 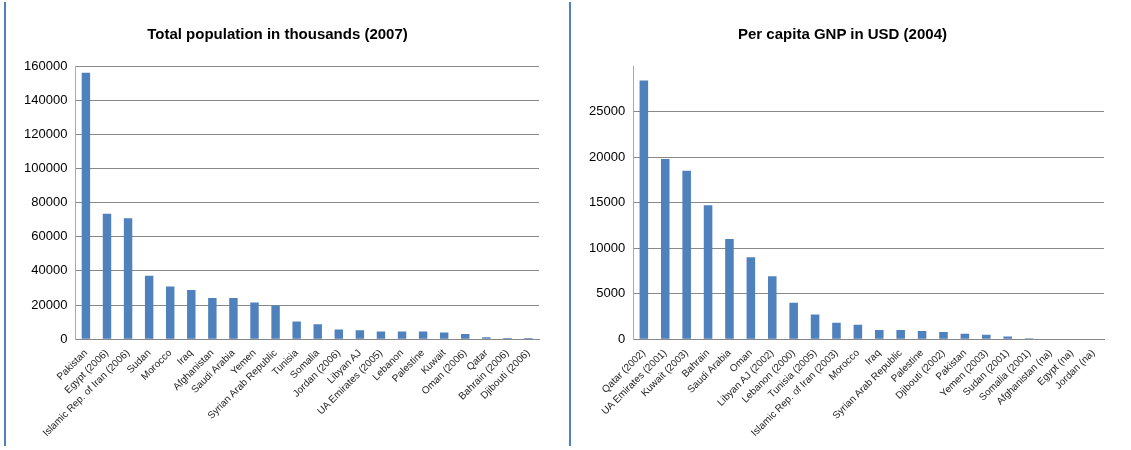 What do you see at coordinates (842, 34) in the screenshot?
I see `chart-title: Per capita GNP in USD (2004)` at bounding box center [842, 34].